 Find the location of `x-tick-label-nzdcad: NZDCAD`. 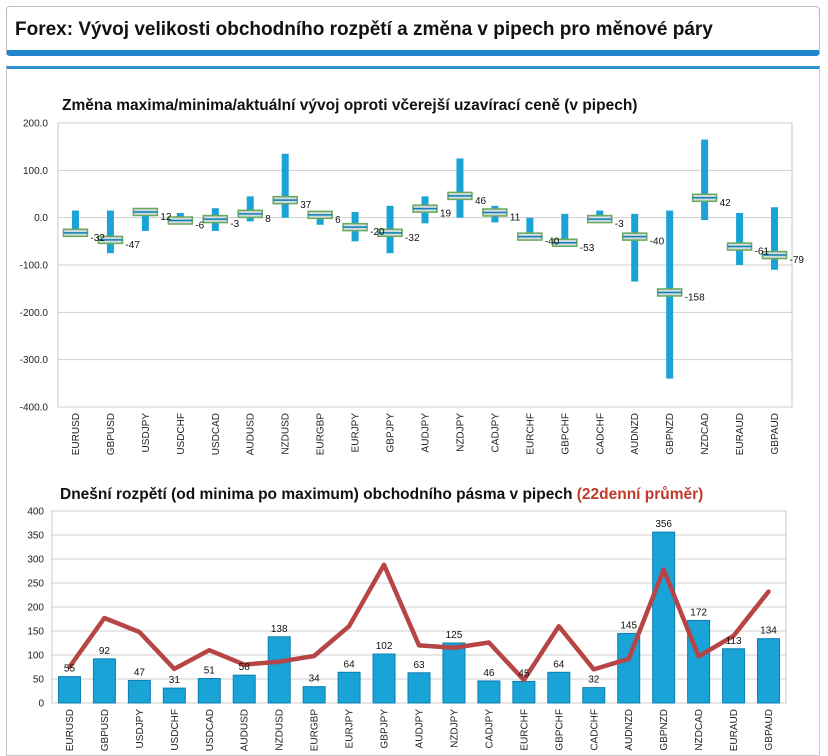

x-tick-label-nzdcad: NZDCAD is located at coordinates (705, 434).